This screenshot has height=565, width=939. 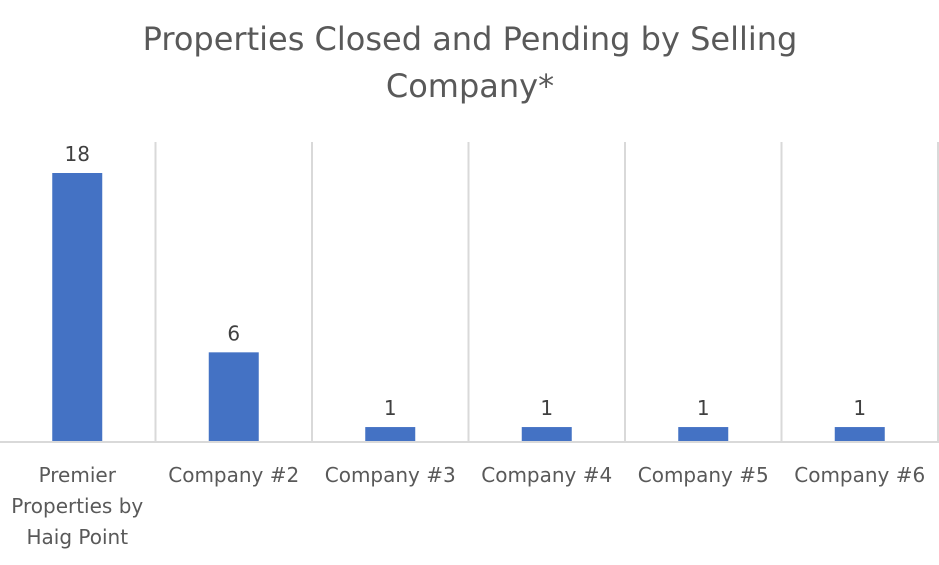 I want to click on data-label: 18, so click(x=77, y=154).